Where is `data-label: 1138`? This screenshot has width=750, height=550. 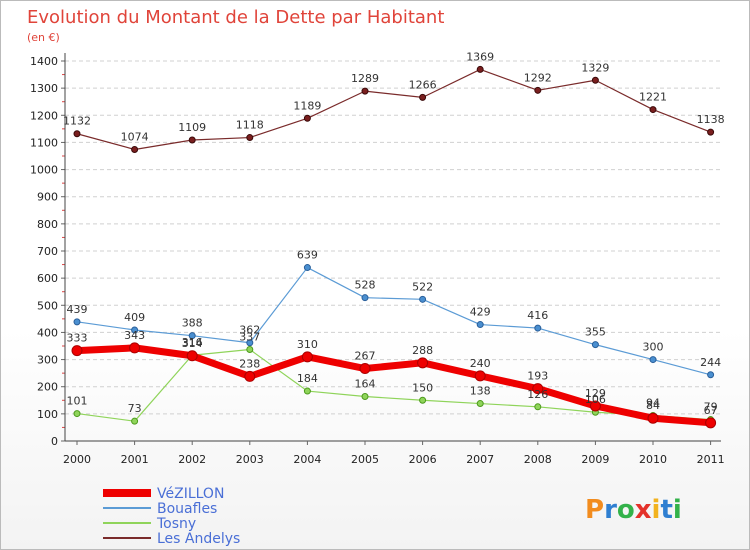 data-label: 1138 is located at coordinates (711, 119).